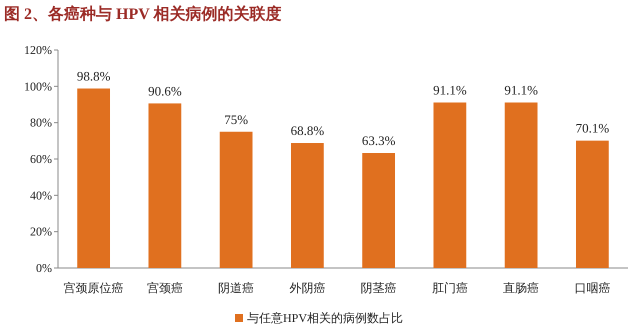  What do you see at coordinates (379, 140) in the screenshot?
I see `data-label: 63.3%` at bounding box center [379, 140].